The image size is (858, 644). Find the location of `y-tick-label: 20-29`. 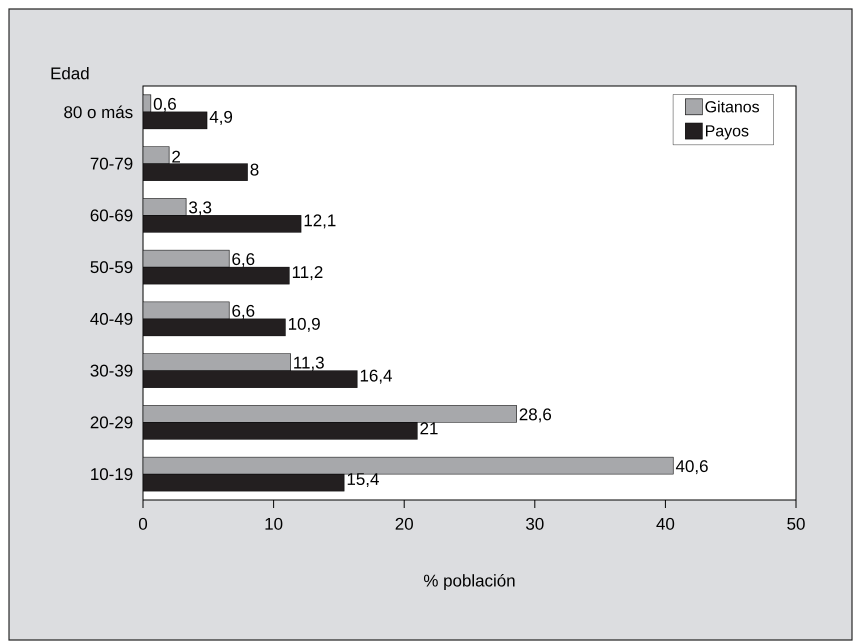

y-tick-label: 20-29 is located at coordinates (111, 422).